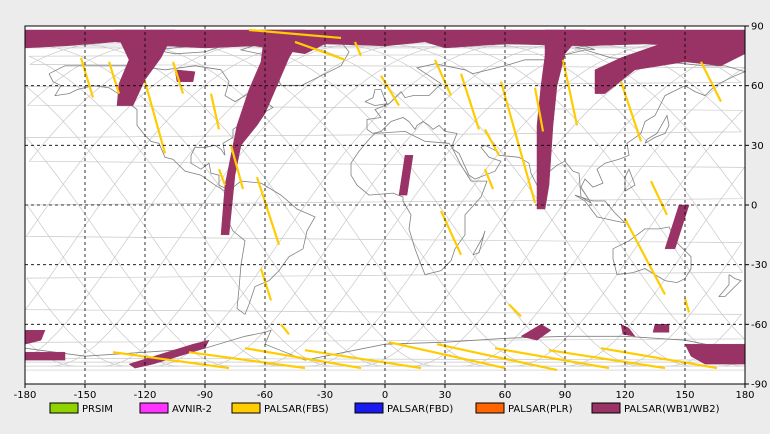 The height and width of the screenshot is (434, 770). Describe the element at coordinates (759, 385) in the screenshot. I see `y-tick-label: -90` at that location.